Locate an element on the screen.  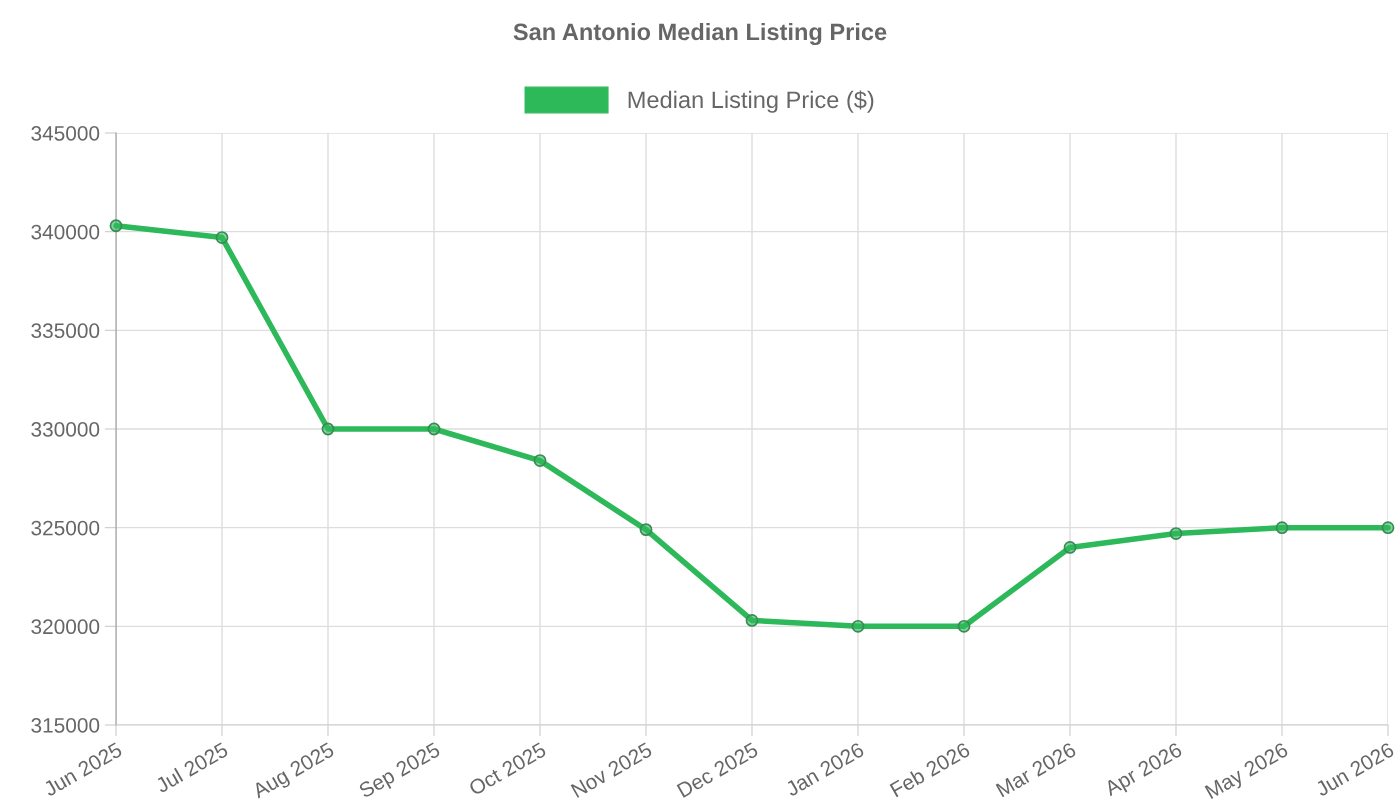
x-tick-label: Sep 2025 is located at coordinates (400, 770).